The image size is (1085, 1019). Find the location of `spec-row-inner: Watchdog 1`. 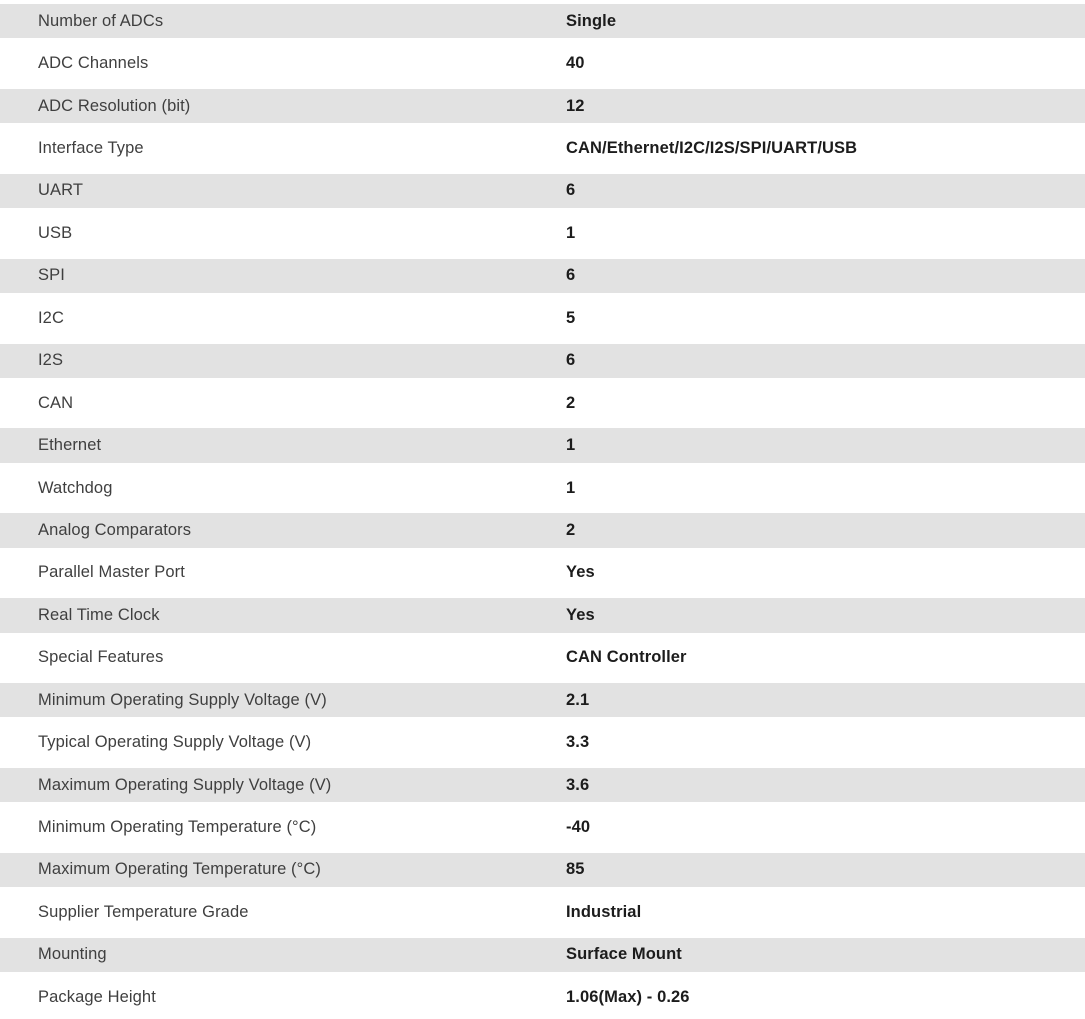

spec-row-inner: Watchdog 1 is located at coordinates (542, 488).